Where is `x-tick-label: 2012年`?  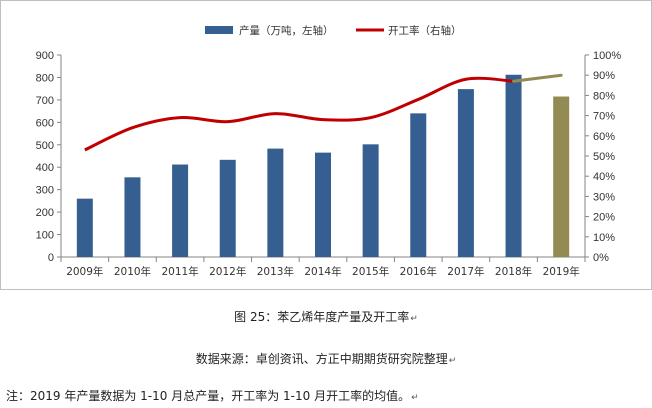 x-tick-label: 2012年 is located at coordinates (227, 271).